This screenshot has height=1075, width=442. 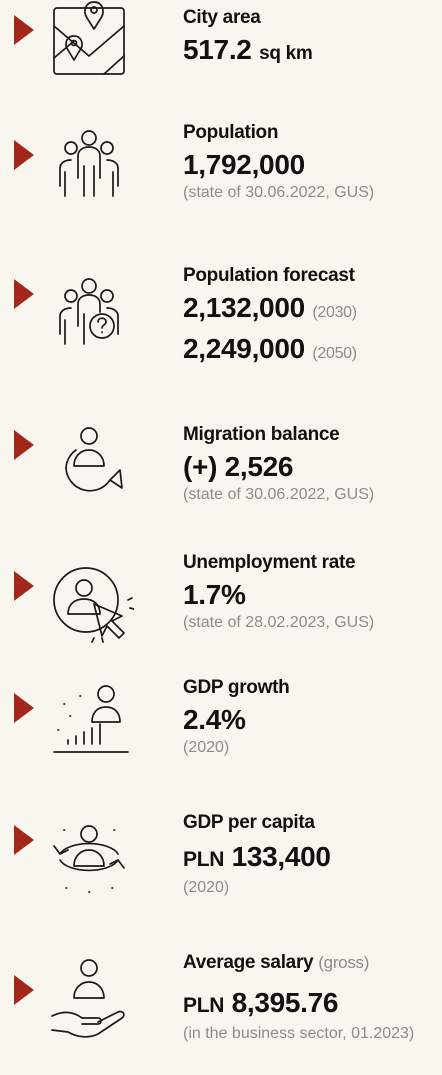 I want to click on stat-value: 1.7%, so click(x=214, y=594).